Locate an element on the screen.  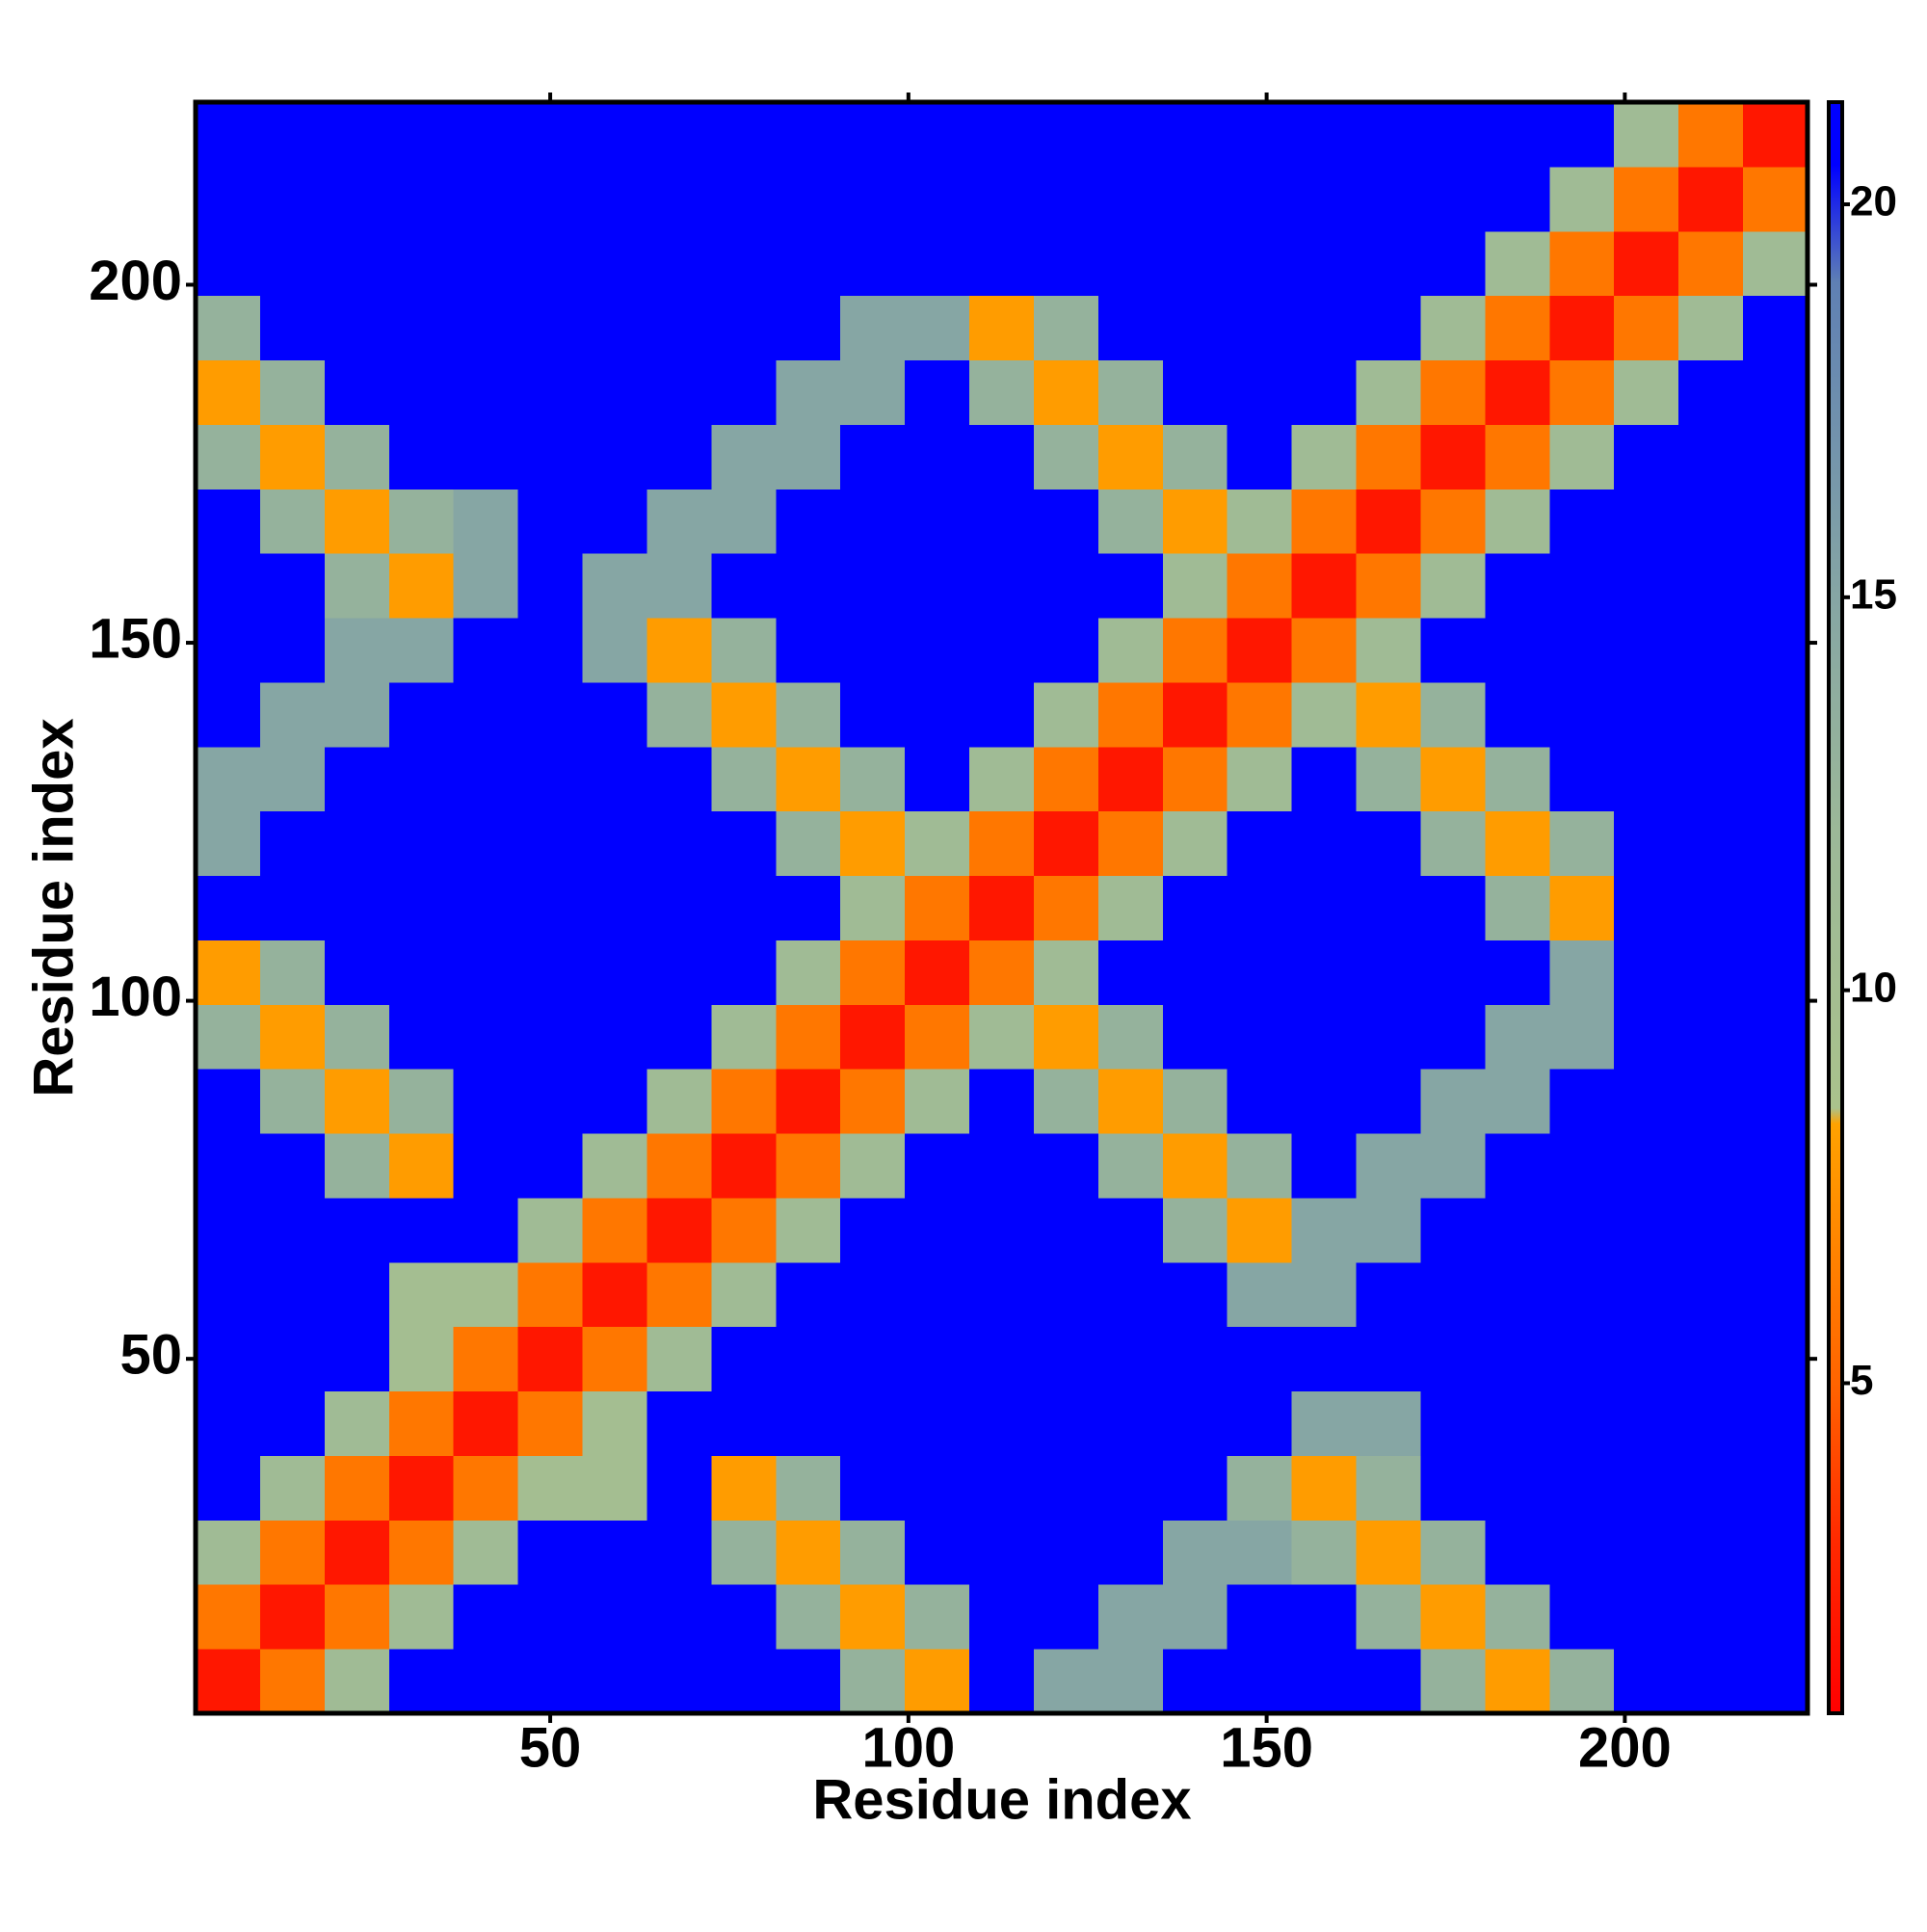
colorbar-tick-label: 5 is located at coordinates (1861, 1380).